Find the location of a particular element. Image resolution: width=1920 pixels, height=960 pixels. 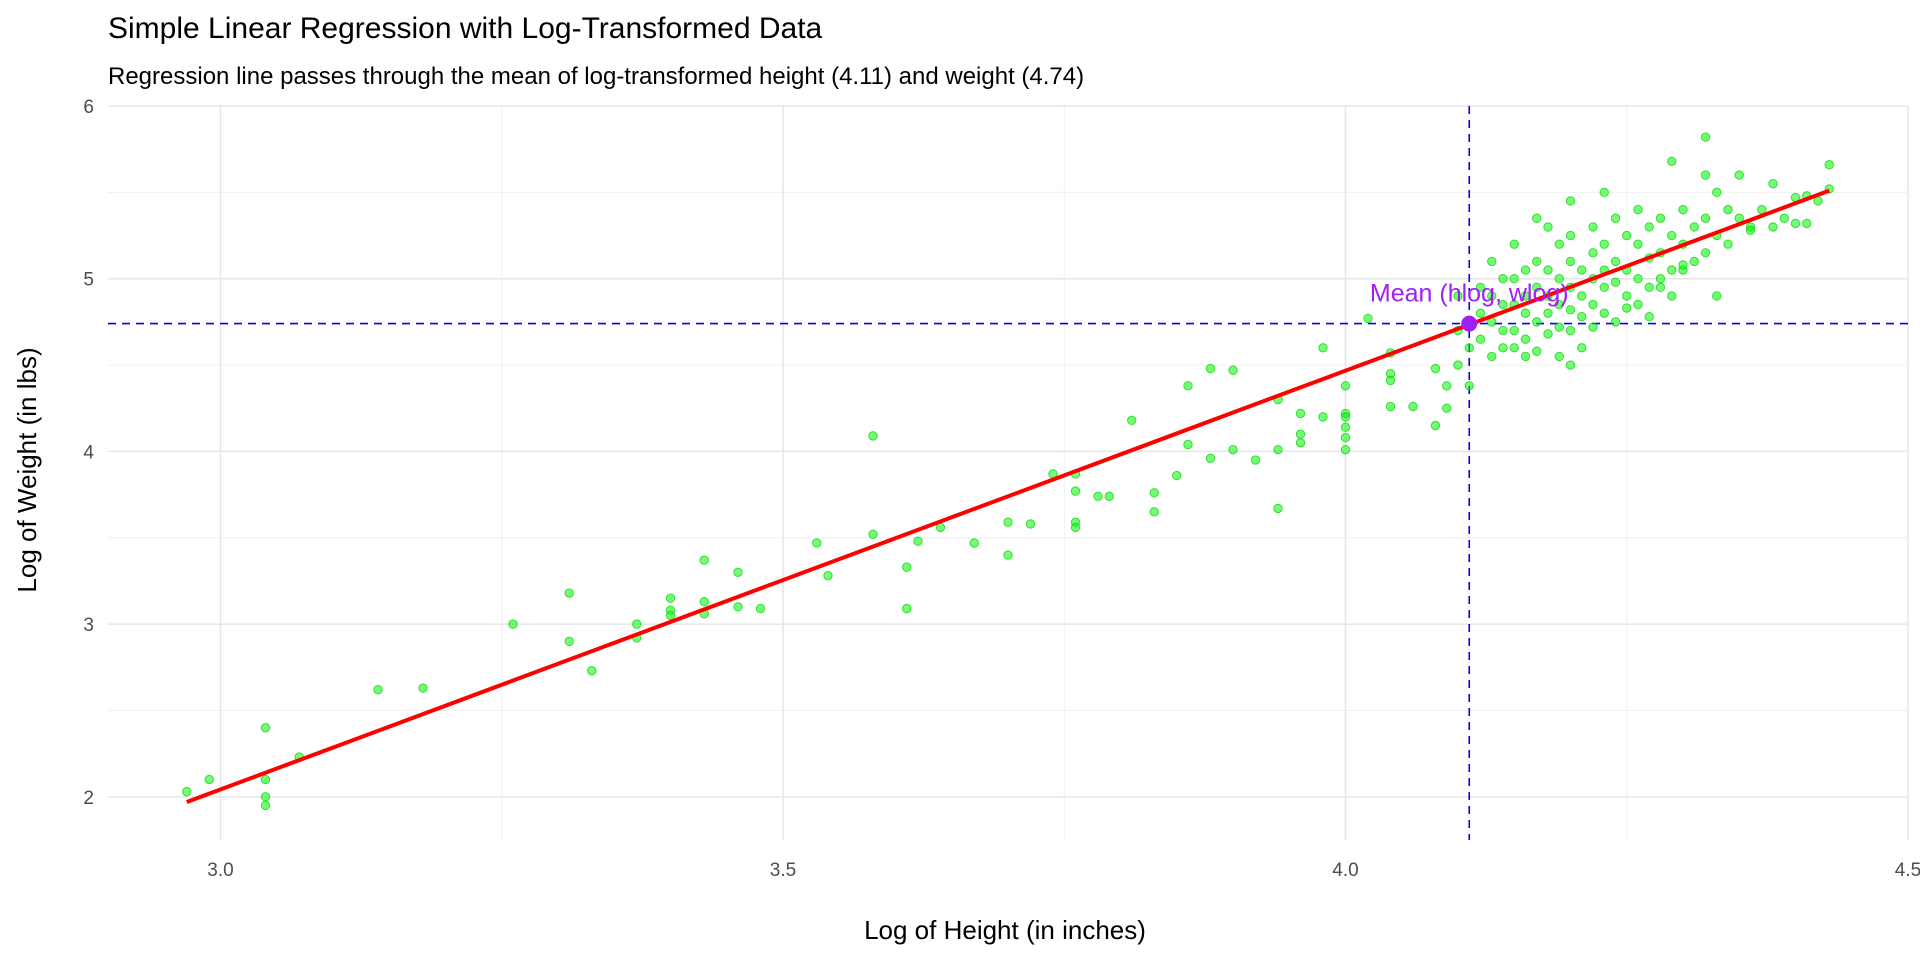

mean-point-layer: Mean (hlog, wlog) is located at coordinates (1469, 306).